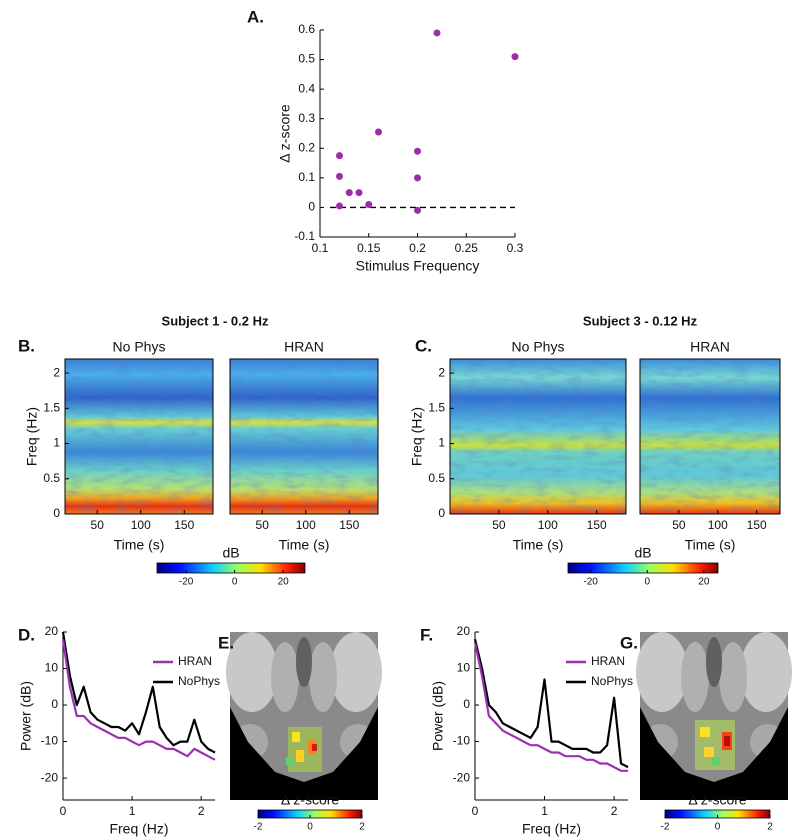 The width and height of the screenshot is (800, 840). What do you see at coordinates (215, 320) in the screenshot?
I see `chart-title: Subject 1 - 0.2 Hz` at bounding box center [215, 320].